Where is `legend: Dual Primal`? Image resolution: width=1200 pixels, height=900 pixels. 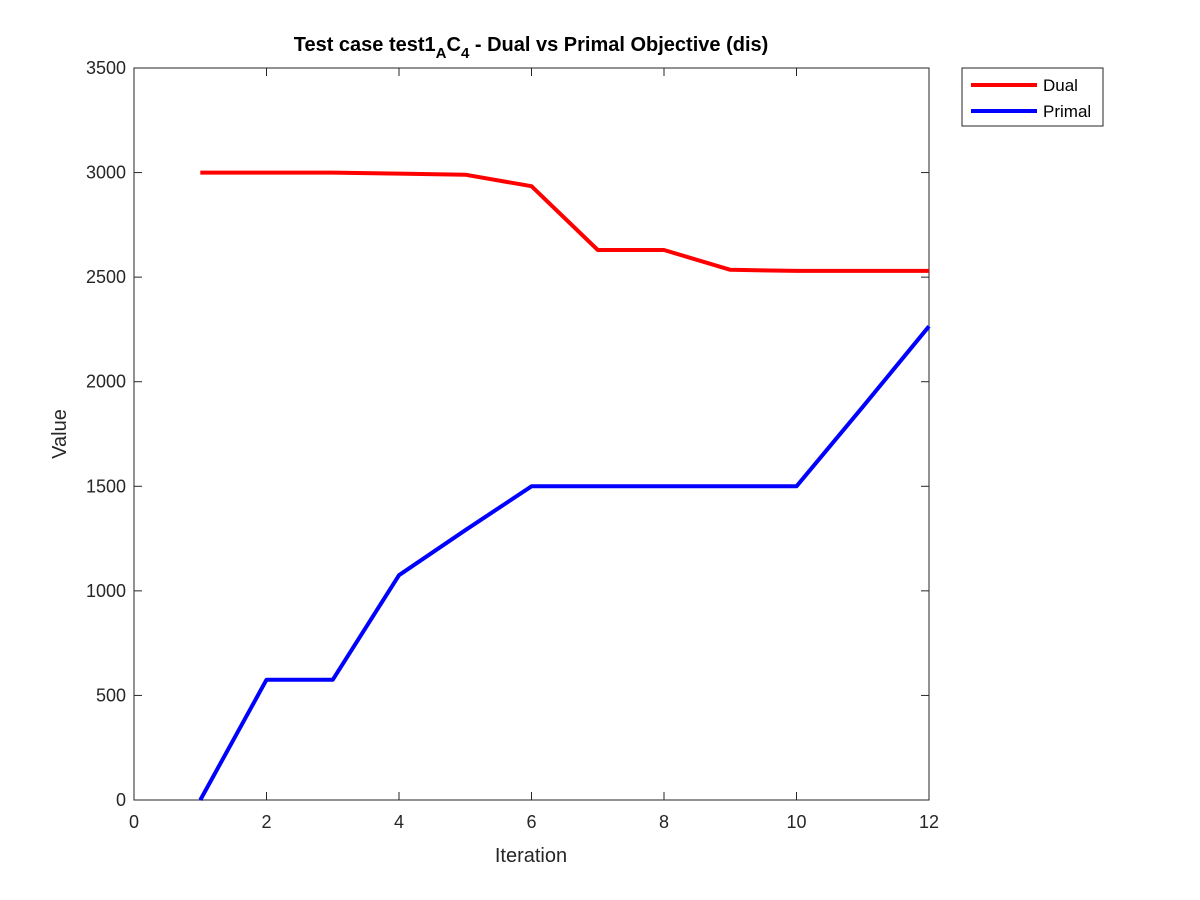 legend: Dual Primal is located at coordinates (1032, 97).